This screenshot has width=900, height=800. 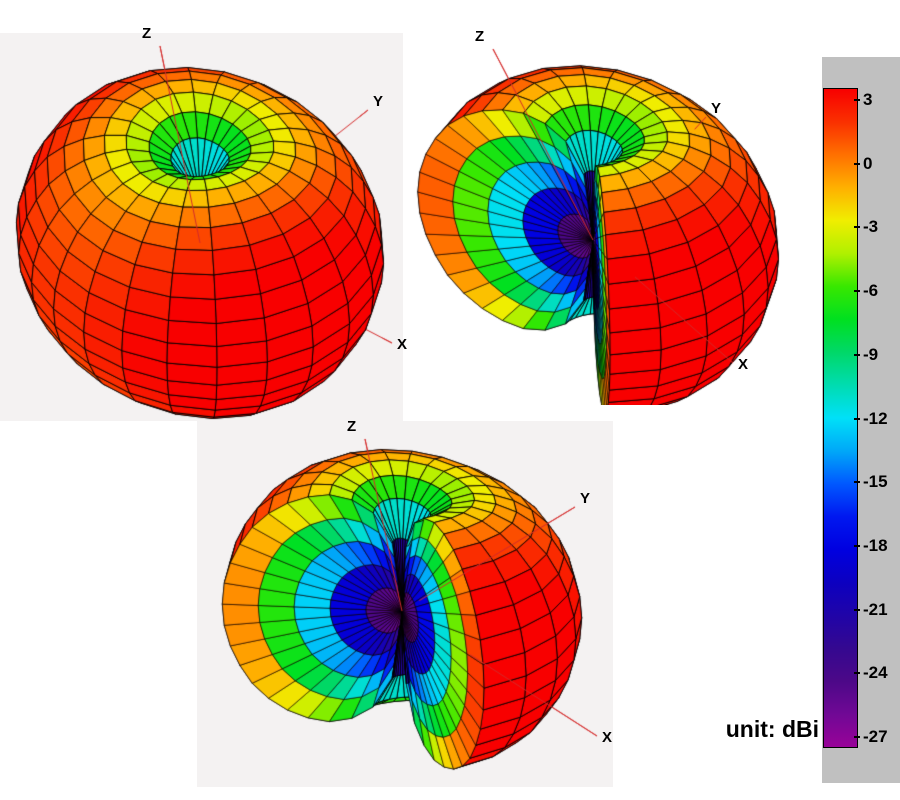 What do you see at coordinates (772, 729) in the screenshot?
I see `unit-label: unit: dBi` at bounding box center [772, 729].